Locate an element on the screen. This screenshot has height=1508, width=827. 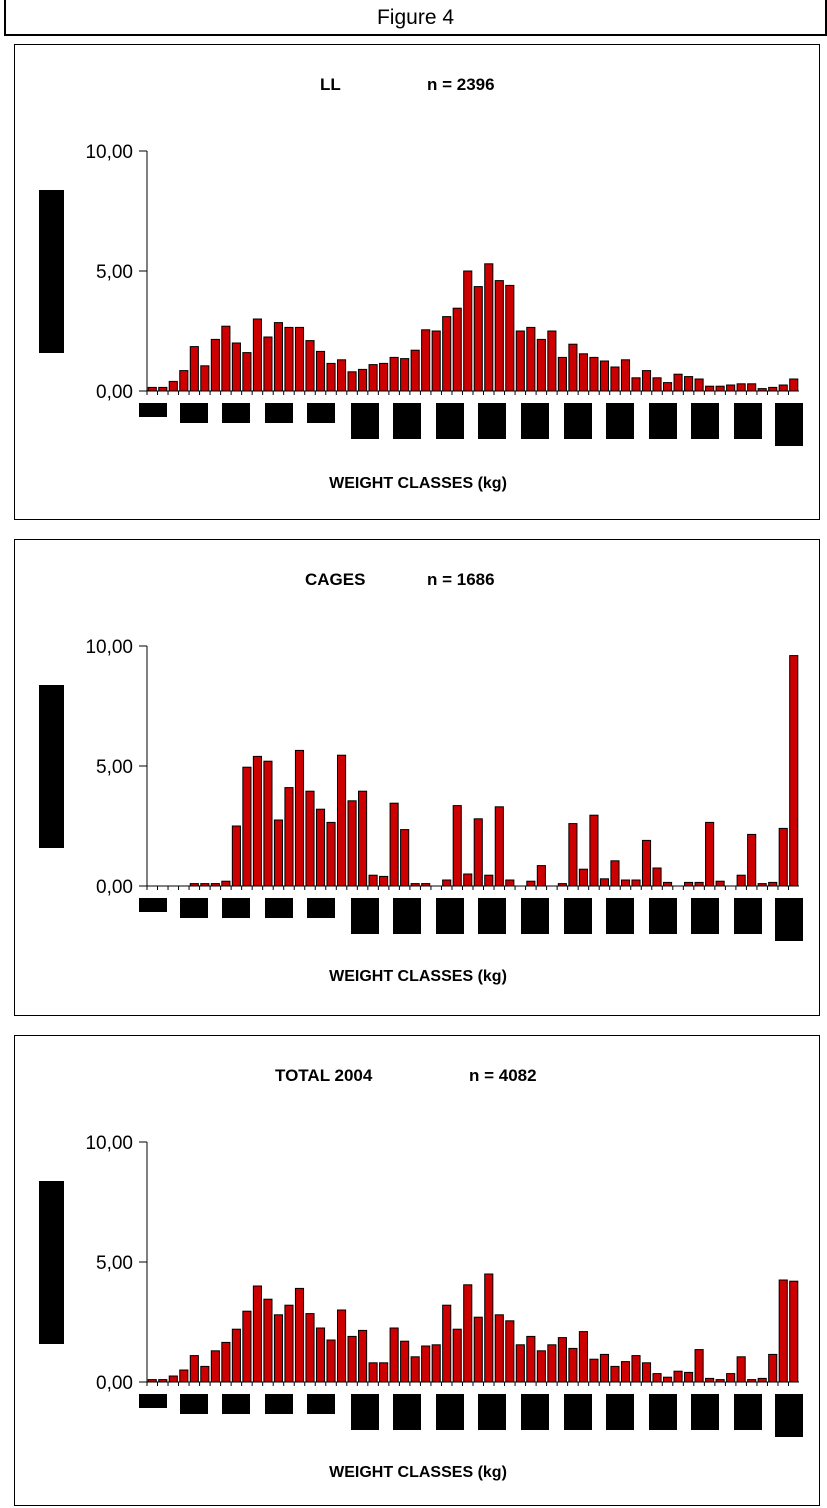
chart-title: TOTAL 2004 is located at coordinates (324, 1075).